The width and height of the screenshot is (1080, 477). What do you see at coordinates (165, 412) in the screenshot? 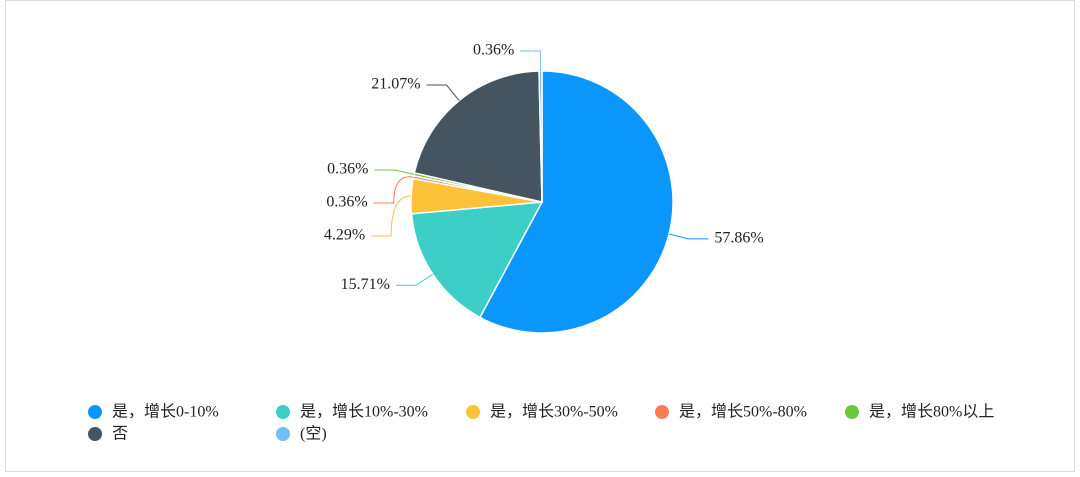
I see `legend-label: 是，增长0-10%` at bounding box center [165, 412].